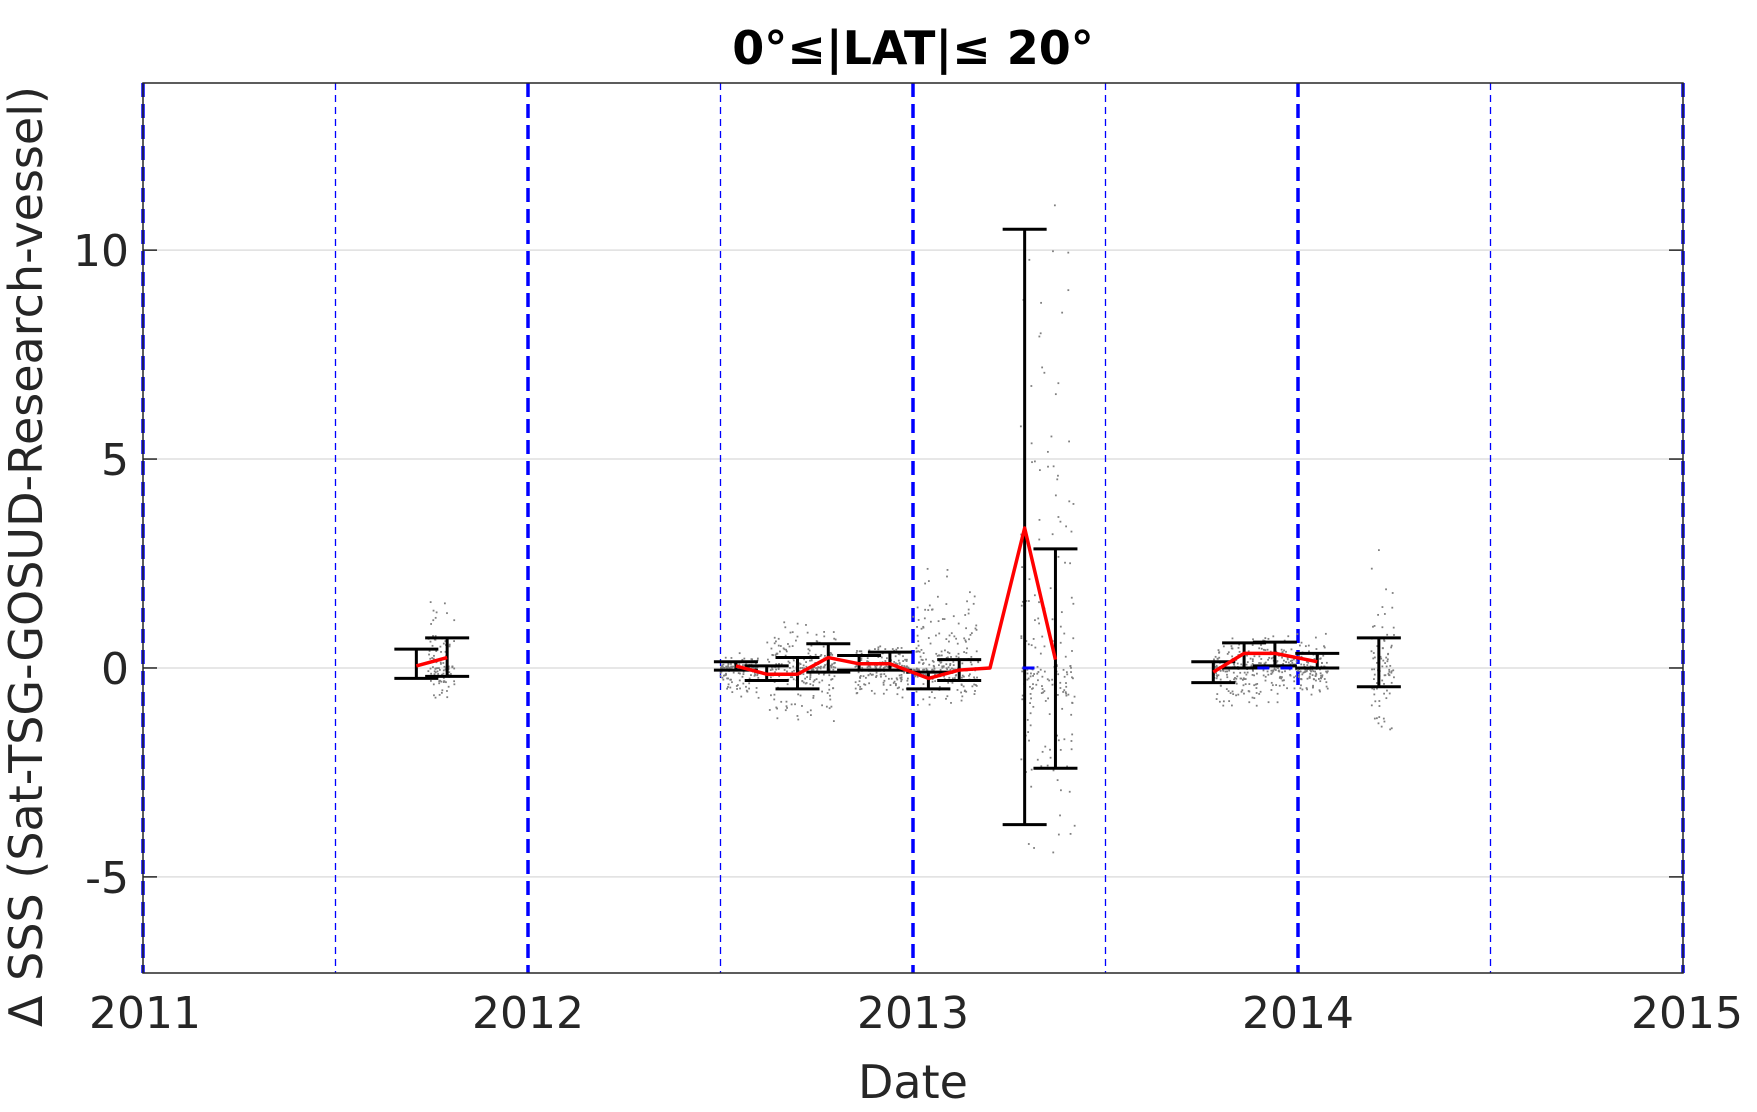  Describe the element at coordinates (1687, 1013) in the screenshot. I see `x-tick-label: 2015` at that location.